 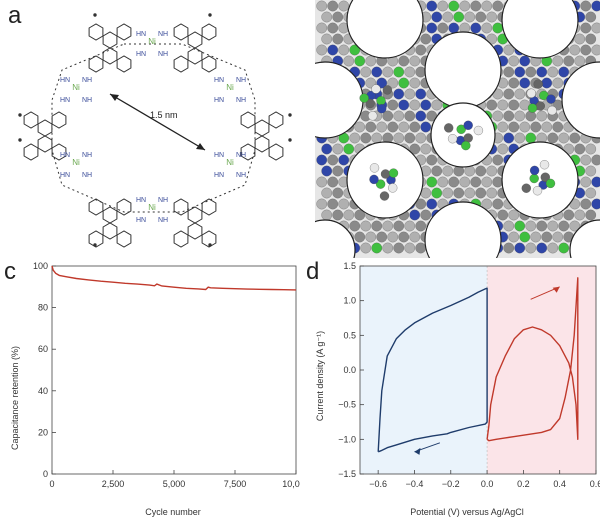 What do you see at coordinates (43, 308) in the screenshot?
I see `y-tick-label: 80` at bounding box center [43, 308].